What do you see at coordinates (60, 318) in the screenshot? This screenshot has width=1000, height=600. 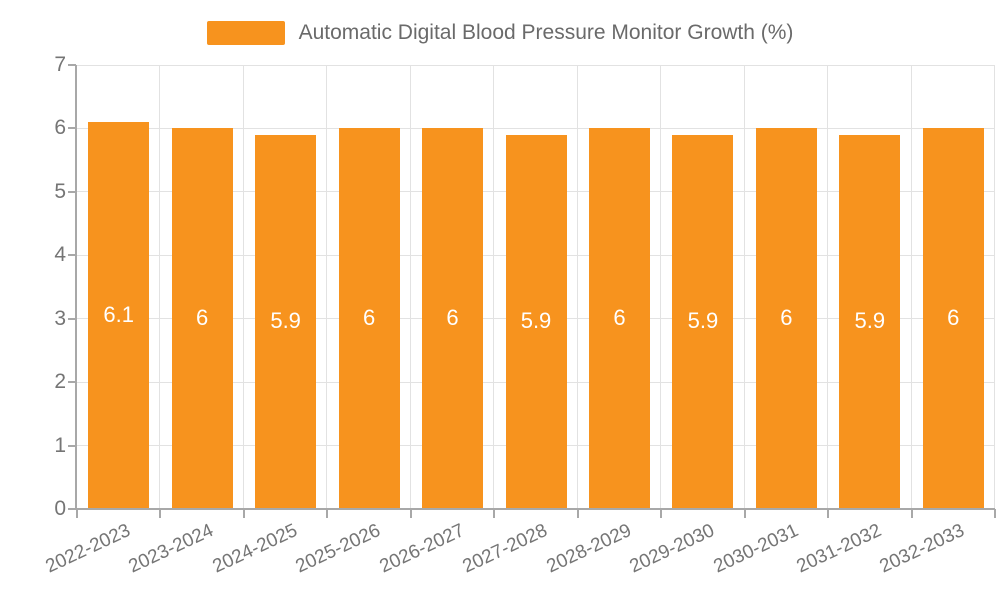 I see `y-tick-label: 3` at bounding box center [60, 318].